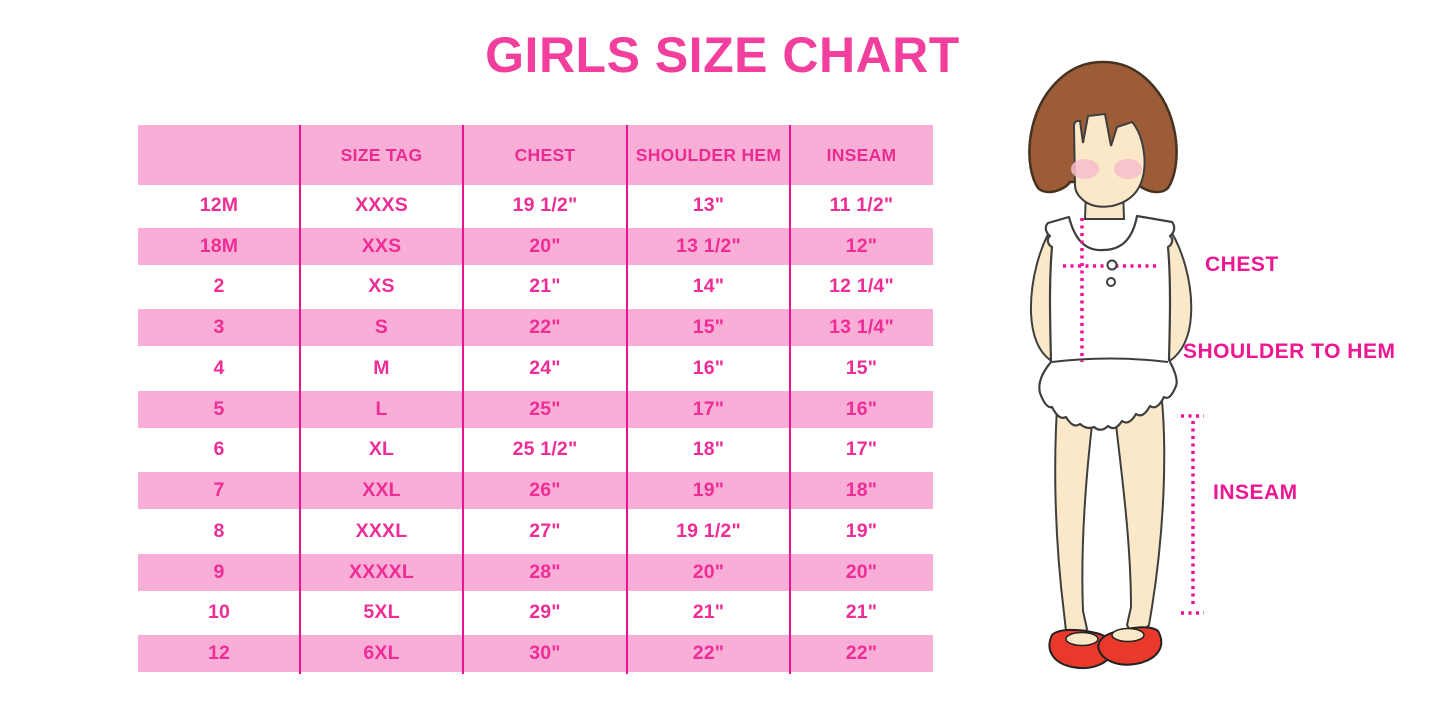  Describe the element at coordinates (1109, 160) in the screenshot. I see `face` at that location.